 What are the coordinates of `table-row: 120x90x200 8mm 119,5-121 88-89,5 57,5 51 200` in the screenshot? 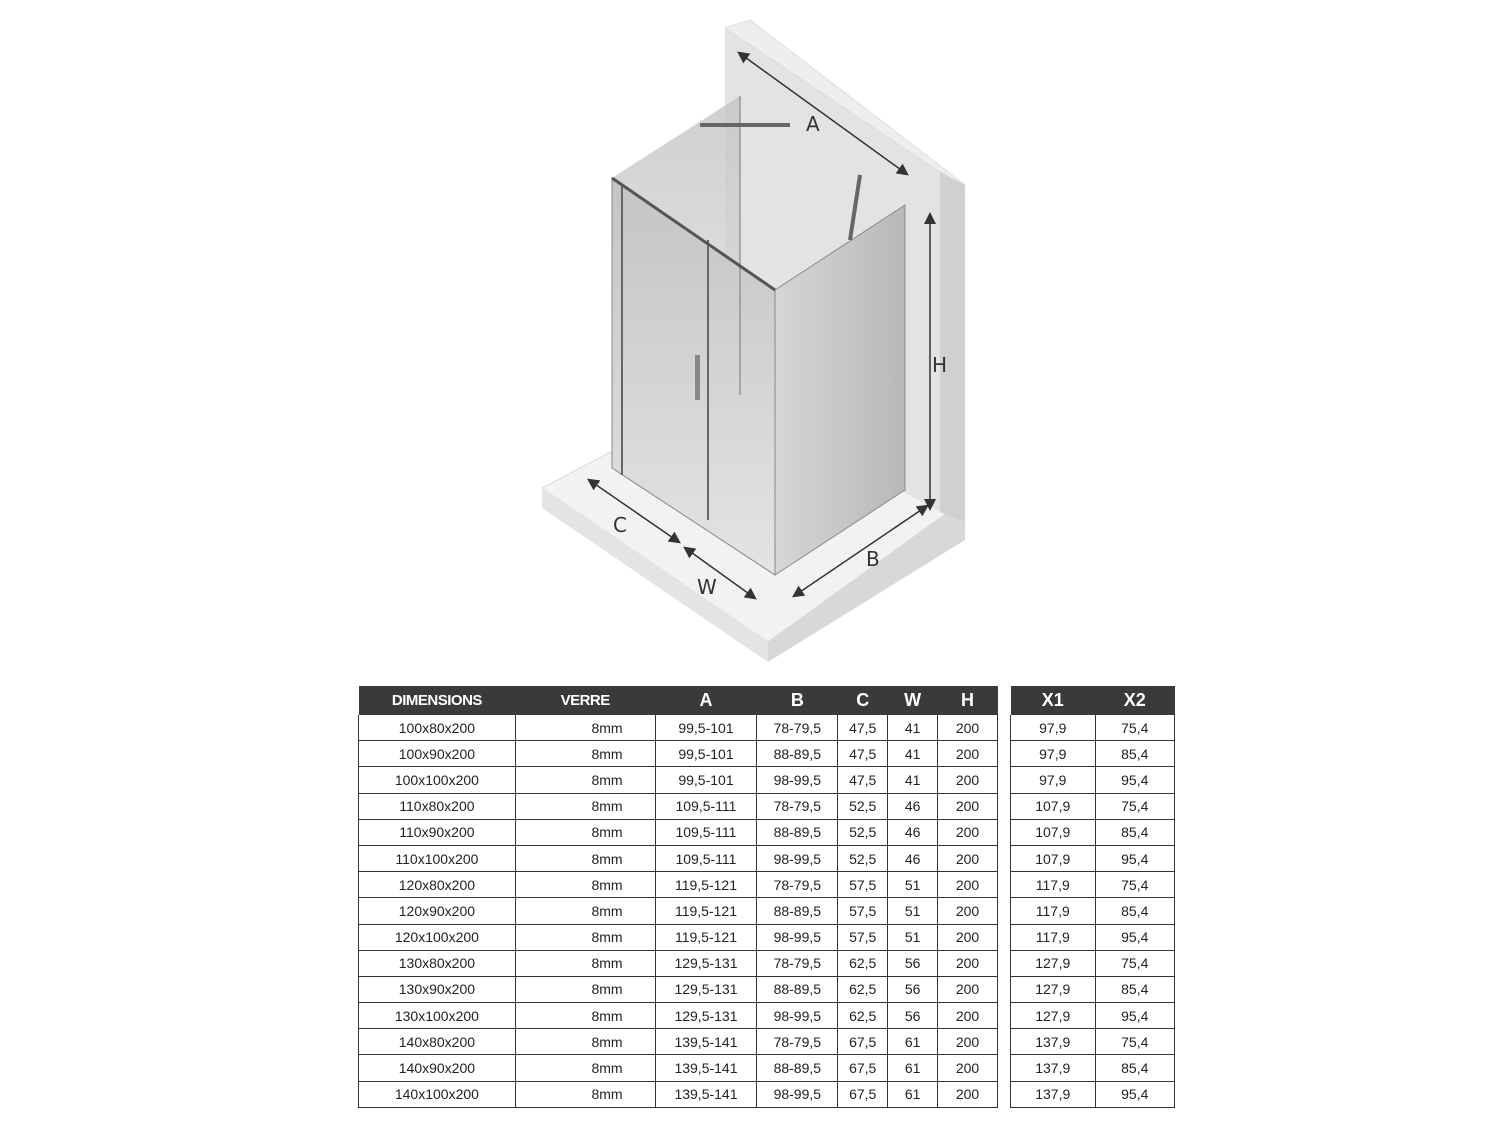 It's located at (678, 911).